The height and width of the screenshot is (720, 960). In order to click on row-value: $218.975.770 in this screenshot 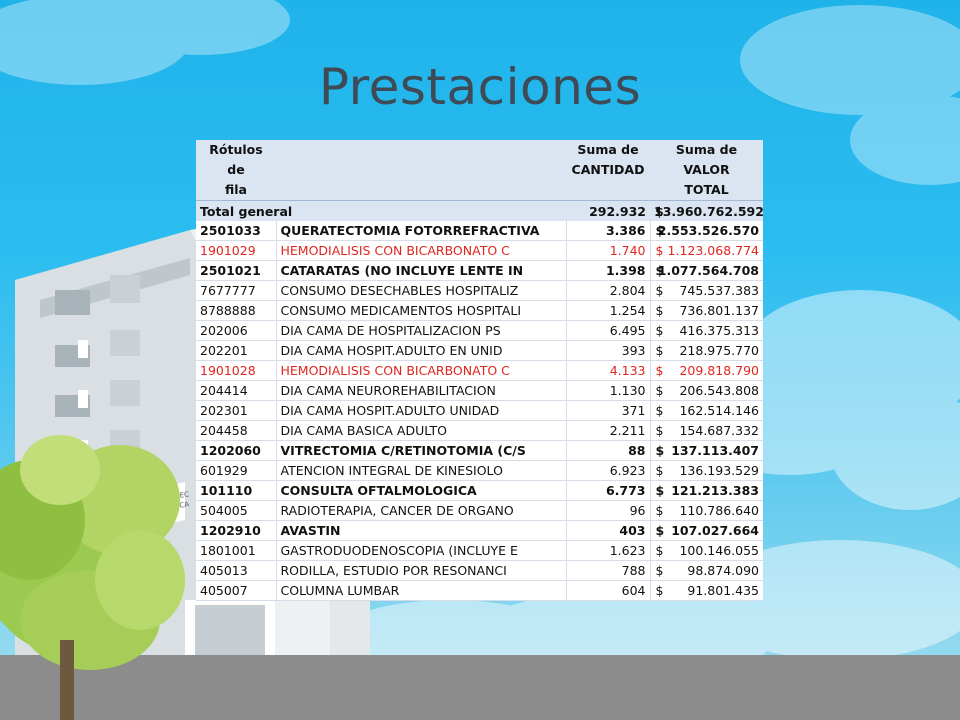, I will do `click(706, 350)`.